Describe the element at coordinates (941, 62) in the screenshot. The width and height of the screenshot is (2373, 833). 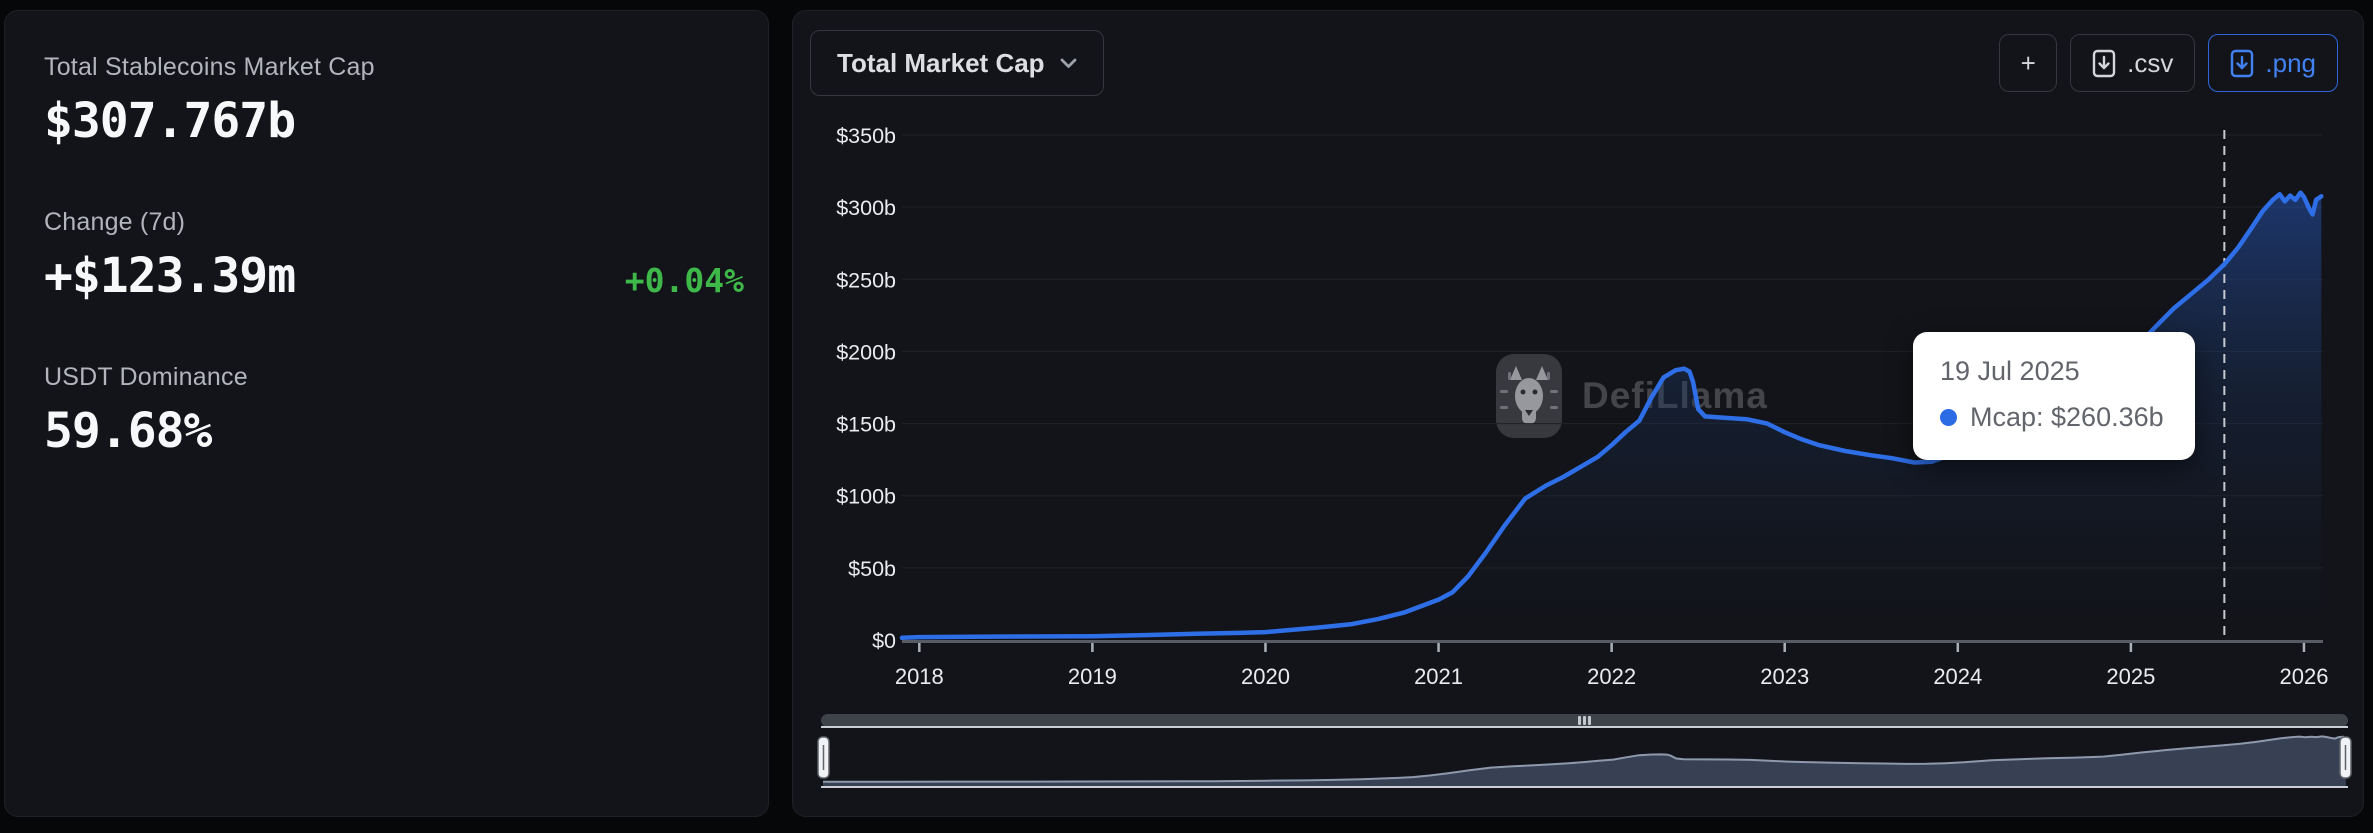
I see `series-selector-label: Total Market Cap` at that location.